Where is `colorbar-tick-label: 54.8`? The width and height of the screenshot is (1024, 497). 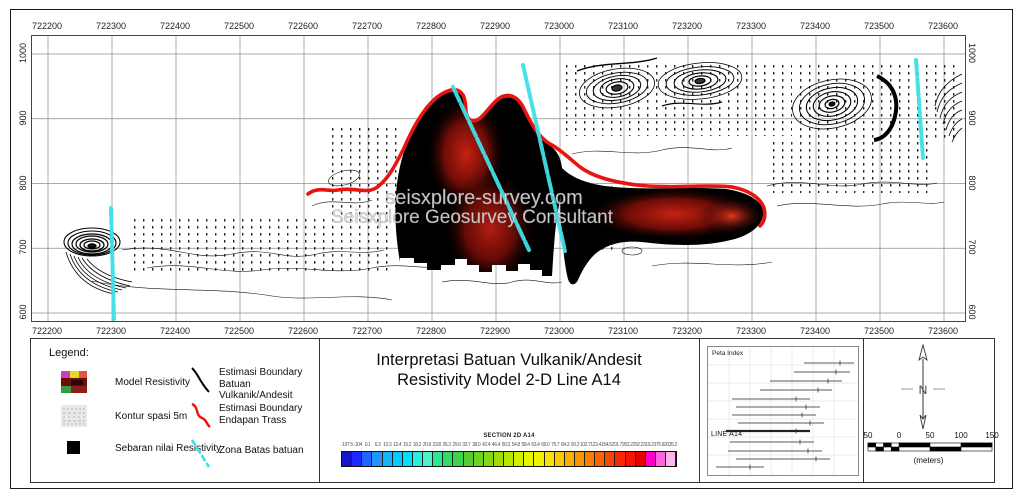
colorbar-tick-label: 54.8 is located at coordinates (516, 445).